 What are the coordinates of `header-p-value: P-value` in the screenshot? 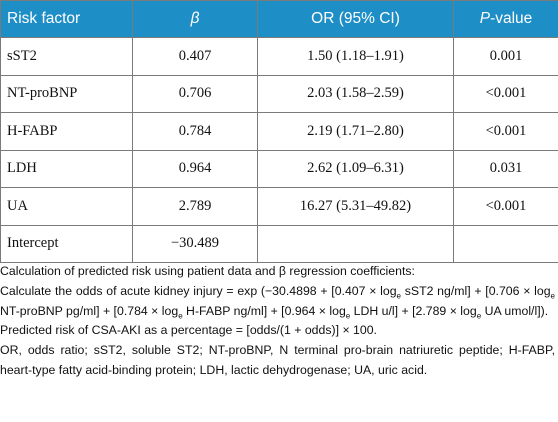 It's located at (505, 19).